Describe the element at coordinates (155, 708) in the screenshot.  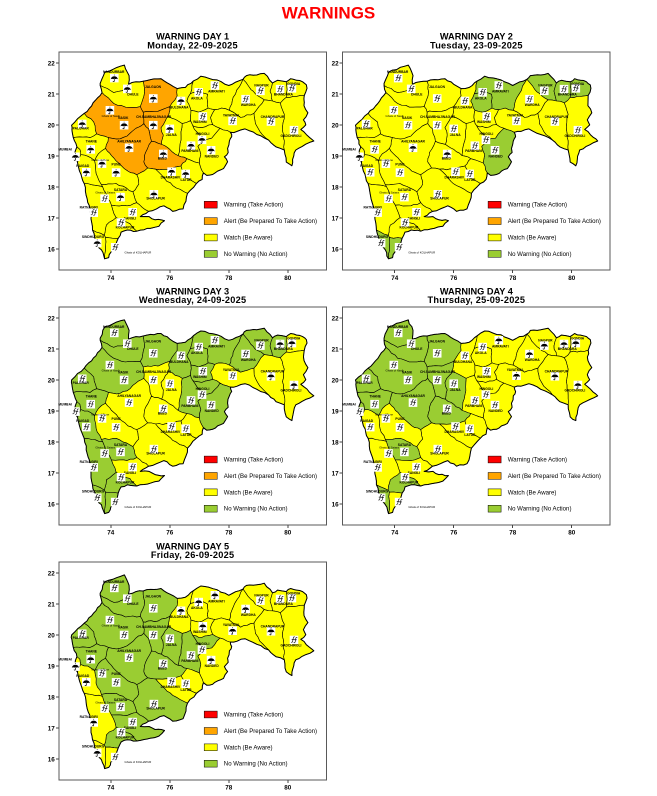
I see `svg-text: SHOLAPUR` at that location.